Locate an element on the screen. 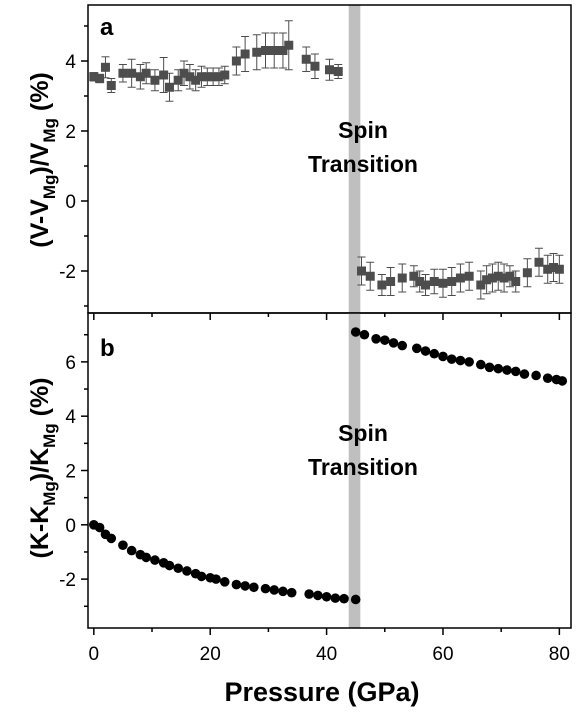 The height and width of the screenshot is (712, 576). ylabel-b-part3: (%) is located at coordinates (40, 400).